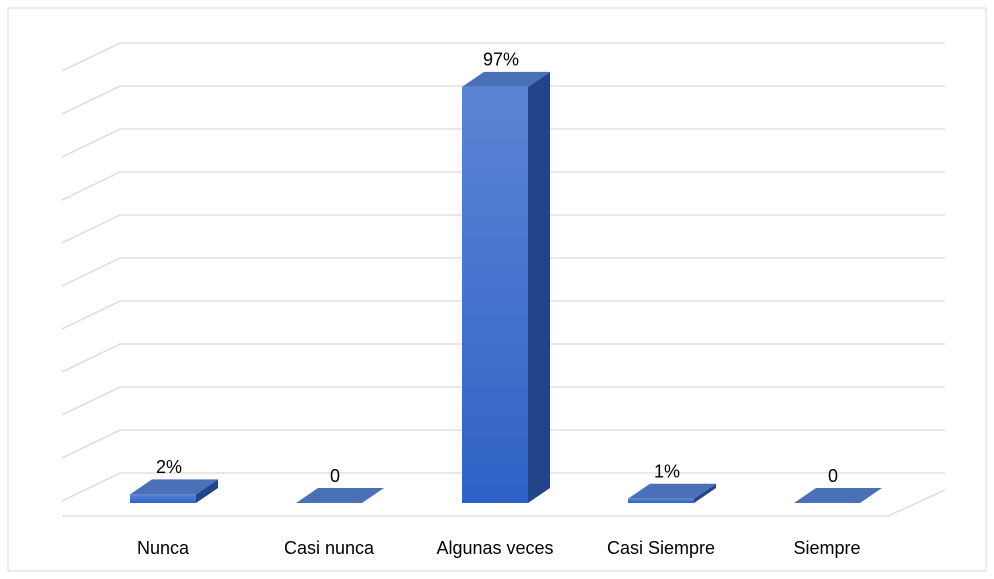 The width and height of the screenshot is (994, 579). Describe the element at coordinates (329, 548) in the screenshot. I see `x-tick-label: Casi nunca` at that location.